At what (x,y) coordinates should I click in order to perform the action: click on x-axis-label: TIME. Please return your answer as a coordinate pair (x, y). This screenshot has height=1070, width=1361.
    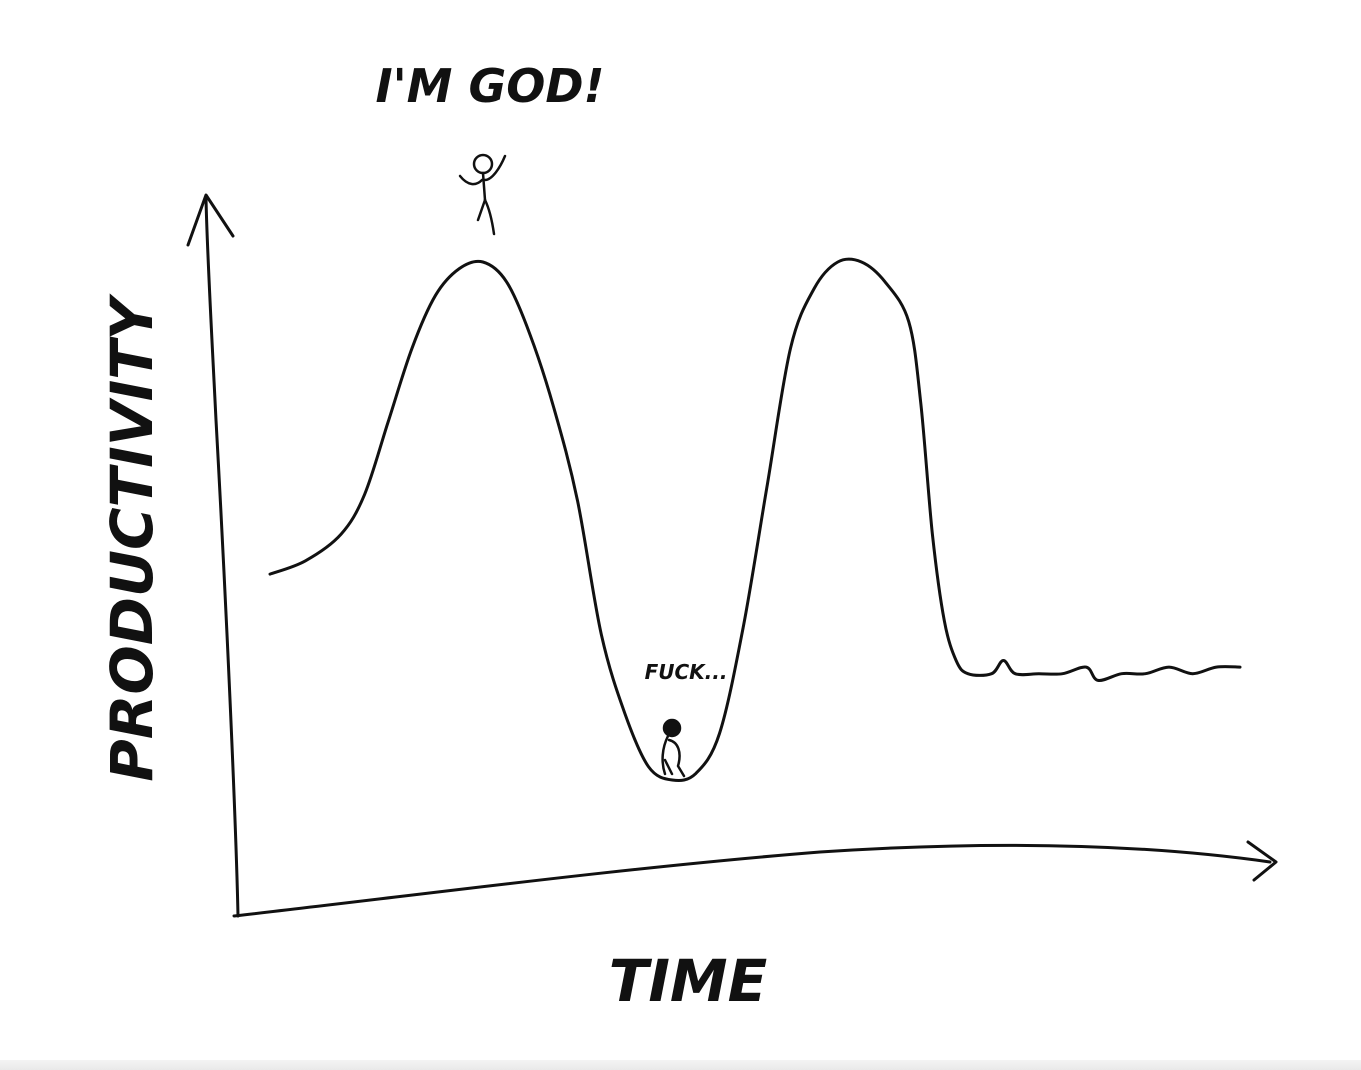
    Looking at the image, I should click on (688, 981).